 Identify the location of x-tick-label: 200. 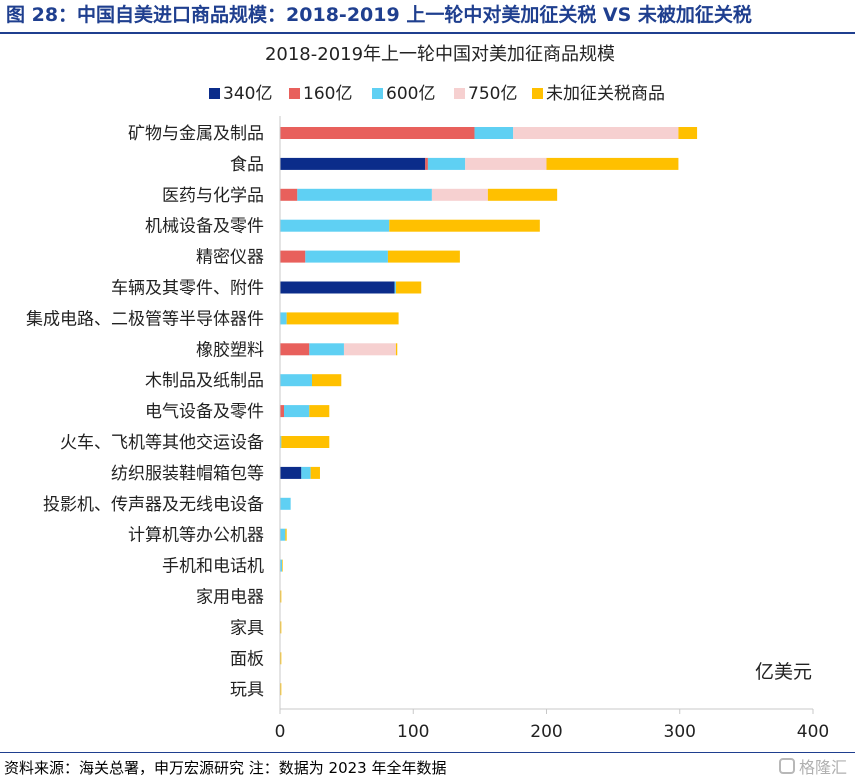
(546, 732).